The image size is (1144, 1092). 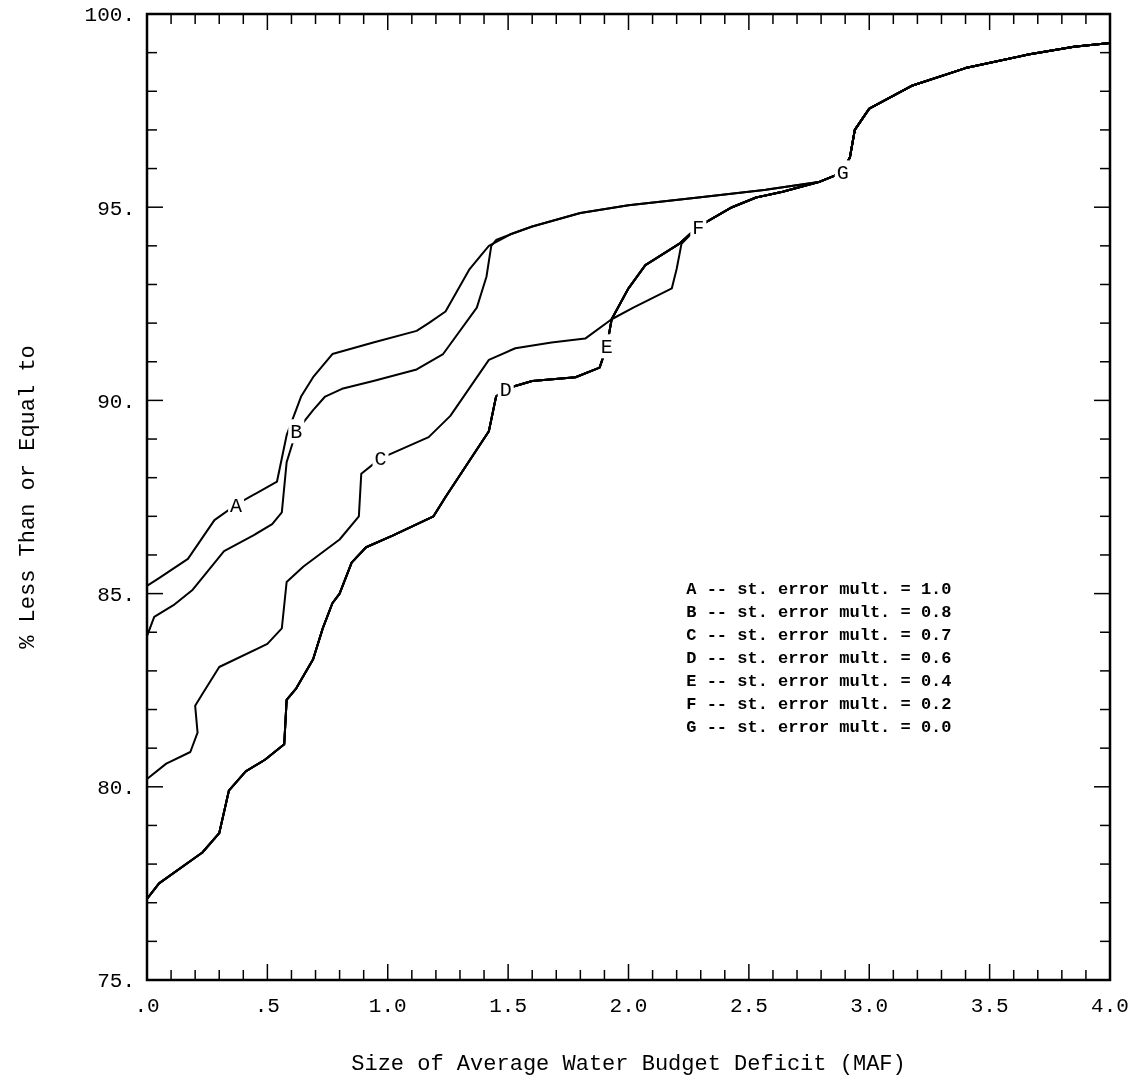 I want to click on x-tick-label: 4.0, so click(x=1110, y=1006).